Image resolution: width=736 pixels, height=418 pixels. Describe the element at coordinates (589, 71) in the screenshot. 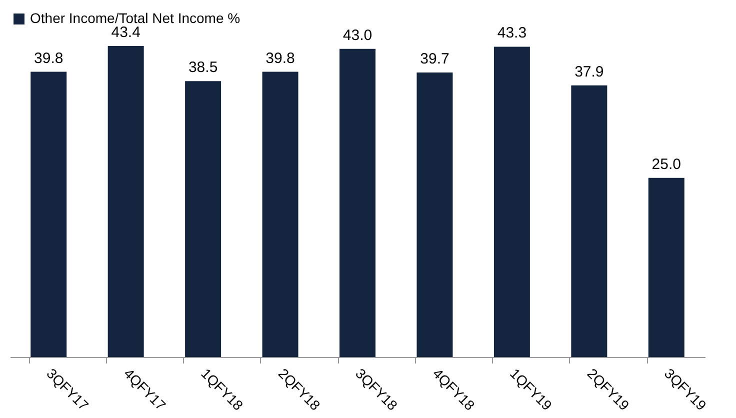

I see `data-label: 37.9` at that location.